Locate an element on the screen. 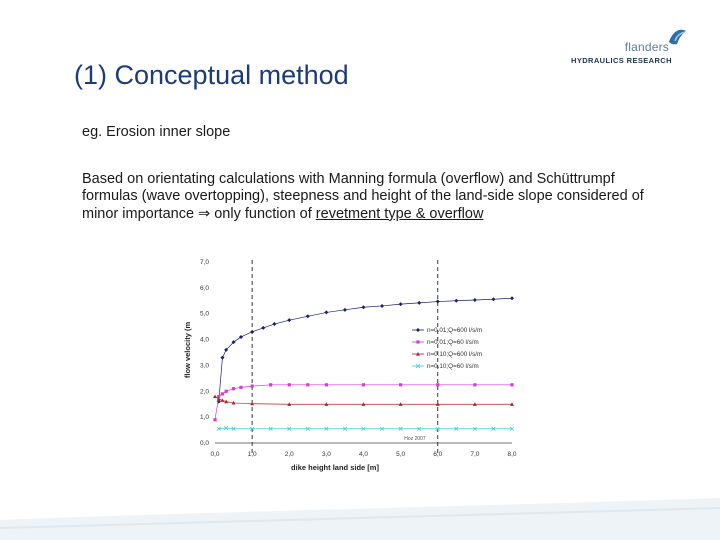 Image resolution: width=720 pixels, height=540 pixels. logo-wordmark: flanders is located at coordinates (646, 47).